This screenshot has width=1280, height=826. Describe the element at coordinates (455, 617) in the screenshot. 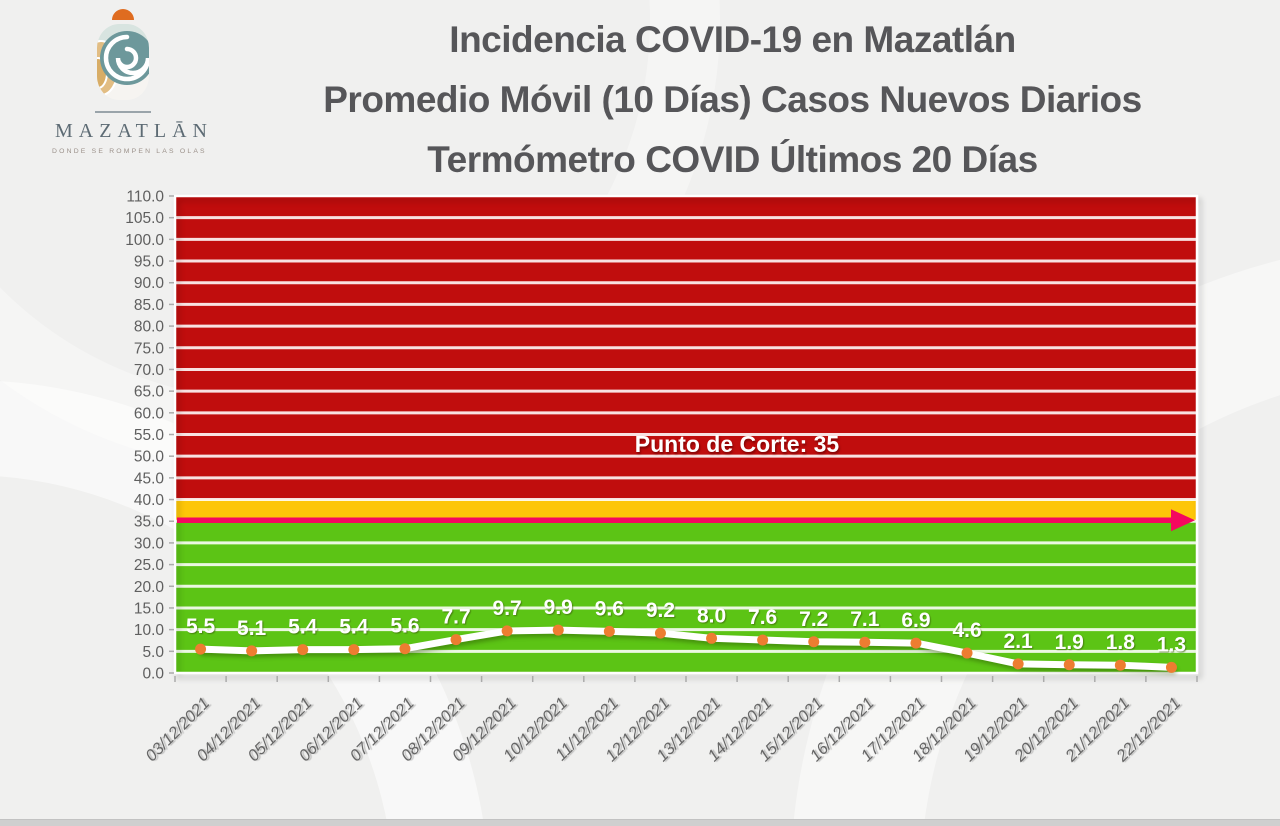

I see `data-label: 7.7` at that location.